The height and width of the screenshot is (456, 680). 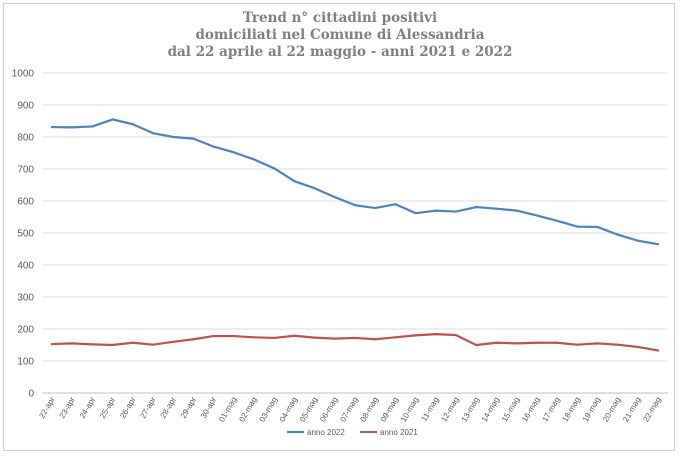 What do you see at coordinates (25, 202) in the screenshot?
I see `y-tick-label: 600` at bounding box center [25, 202].